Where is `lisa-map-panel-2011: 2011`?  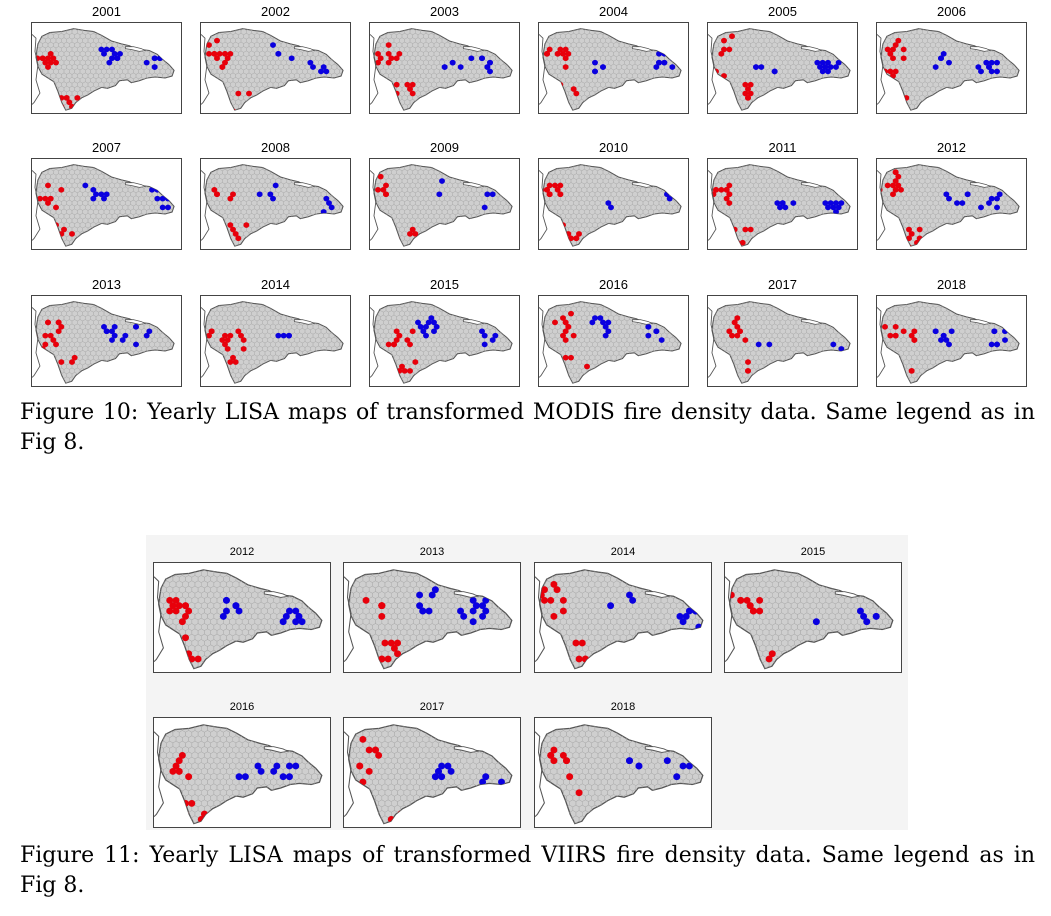 lisa-map-panel-2011: 2011 is located at coordinates (782, 196).